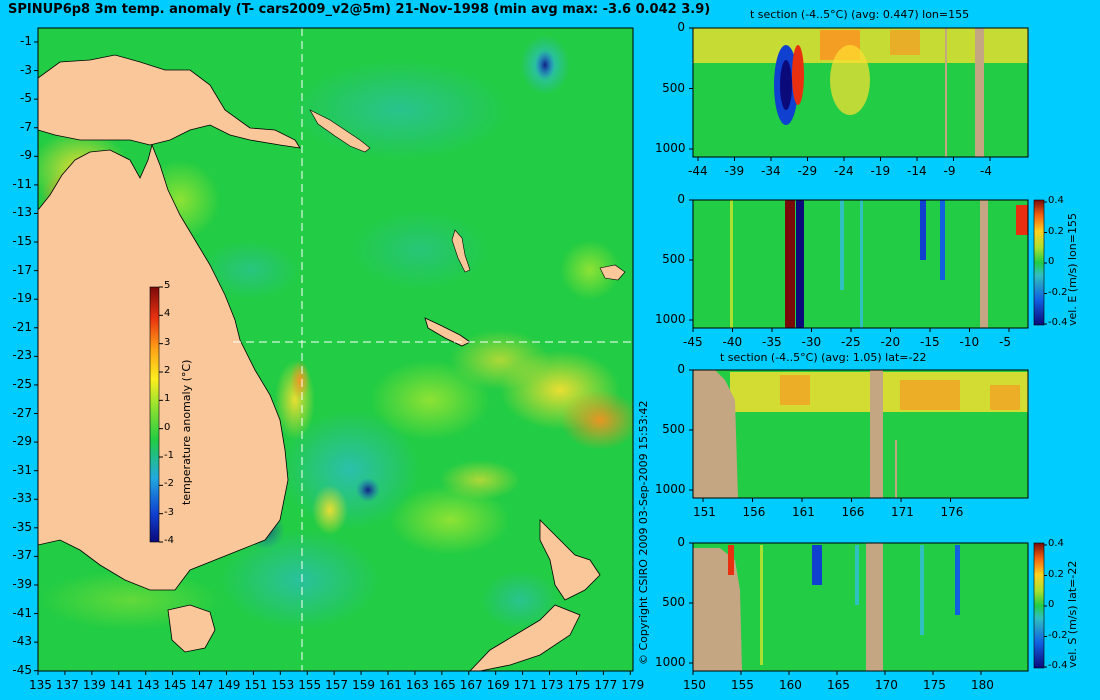  What do you see at coordinates (1005, 342) in the screenshot?
I see `panel-x-tick-label: -5` at bounding box center [1005, 342].